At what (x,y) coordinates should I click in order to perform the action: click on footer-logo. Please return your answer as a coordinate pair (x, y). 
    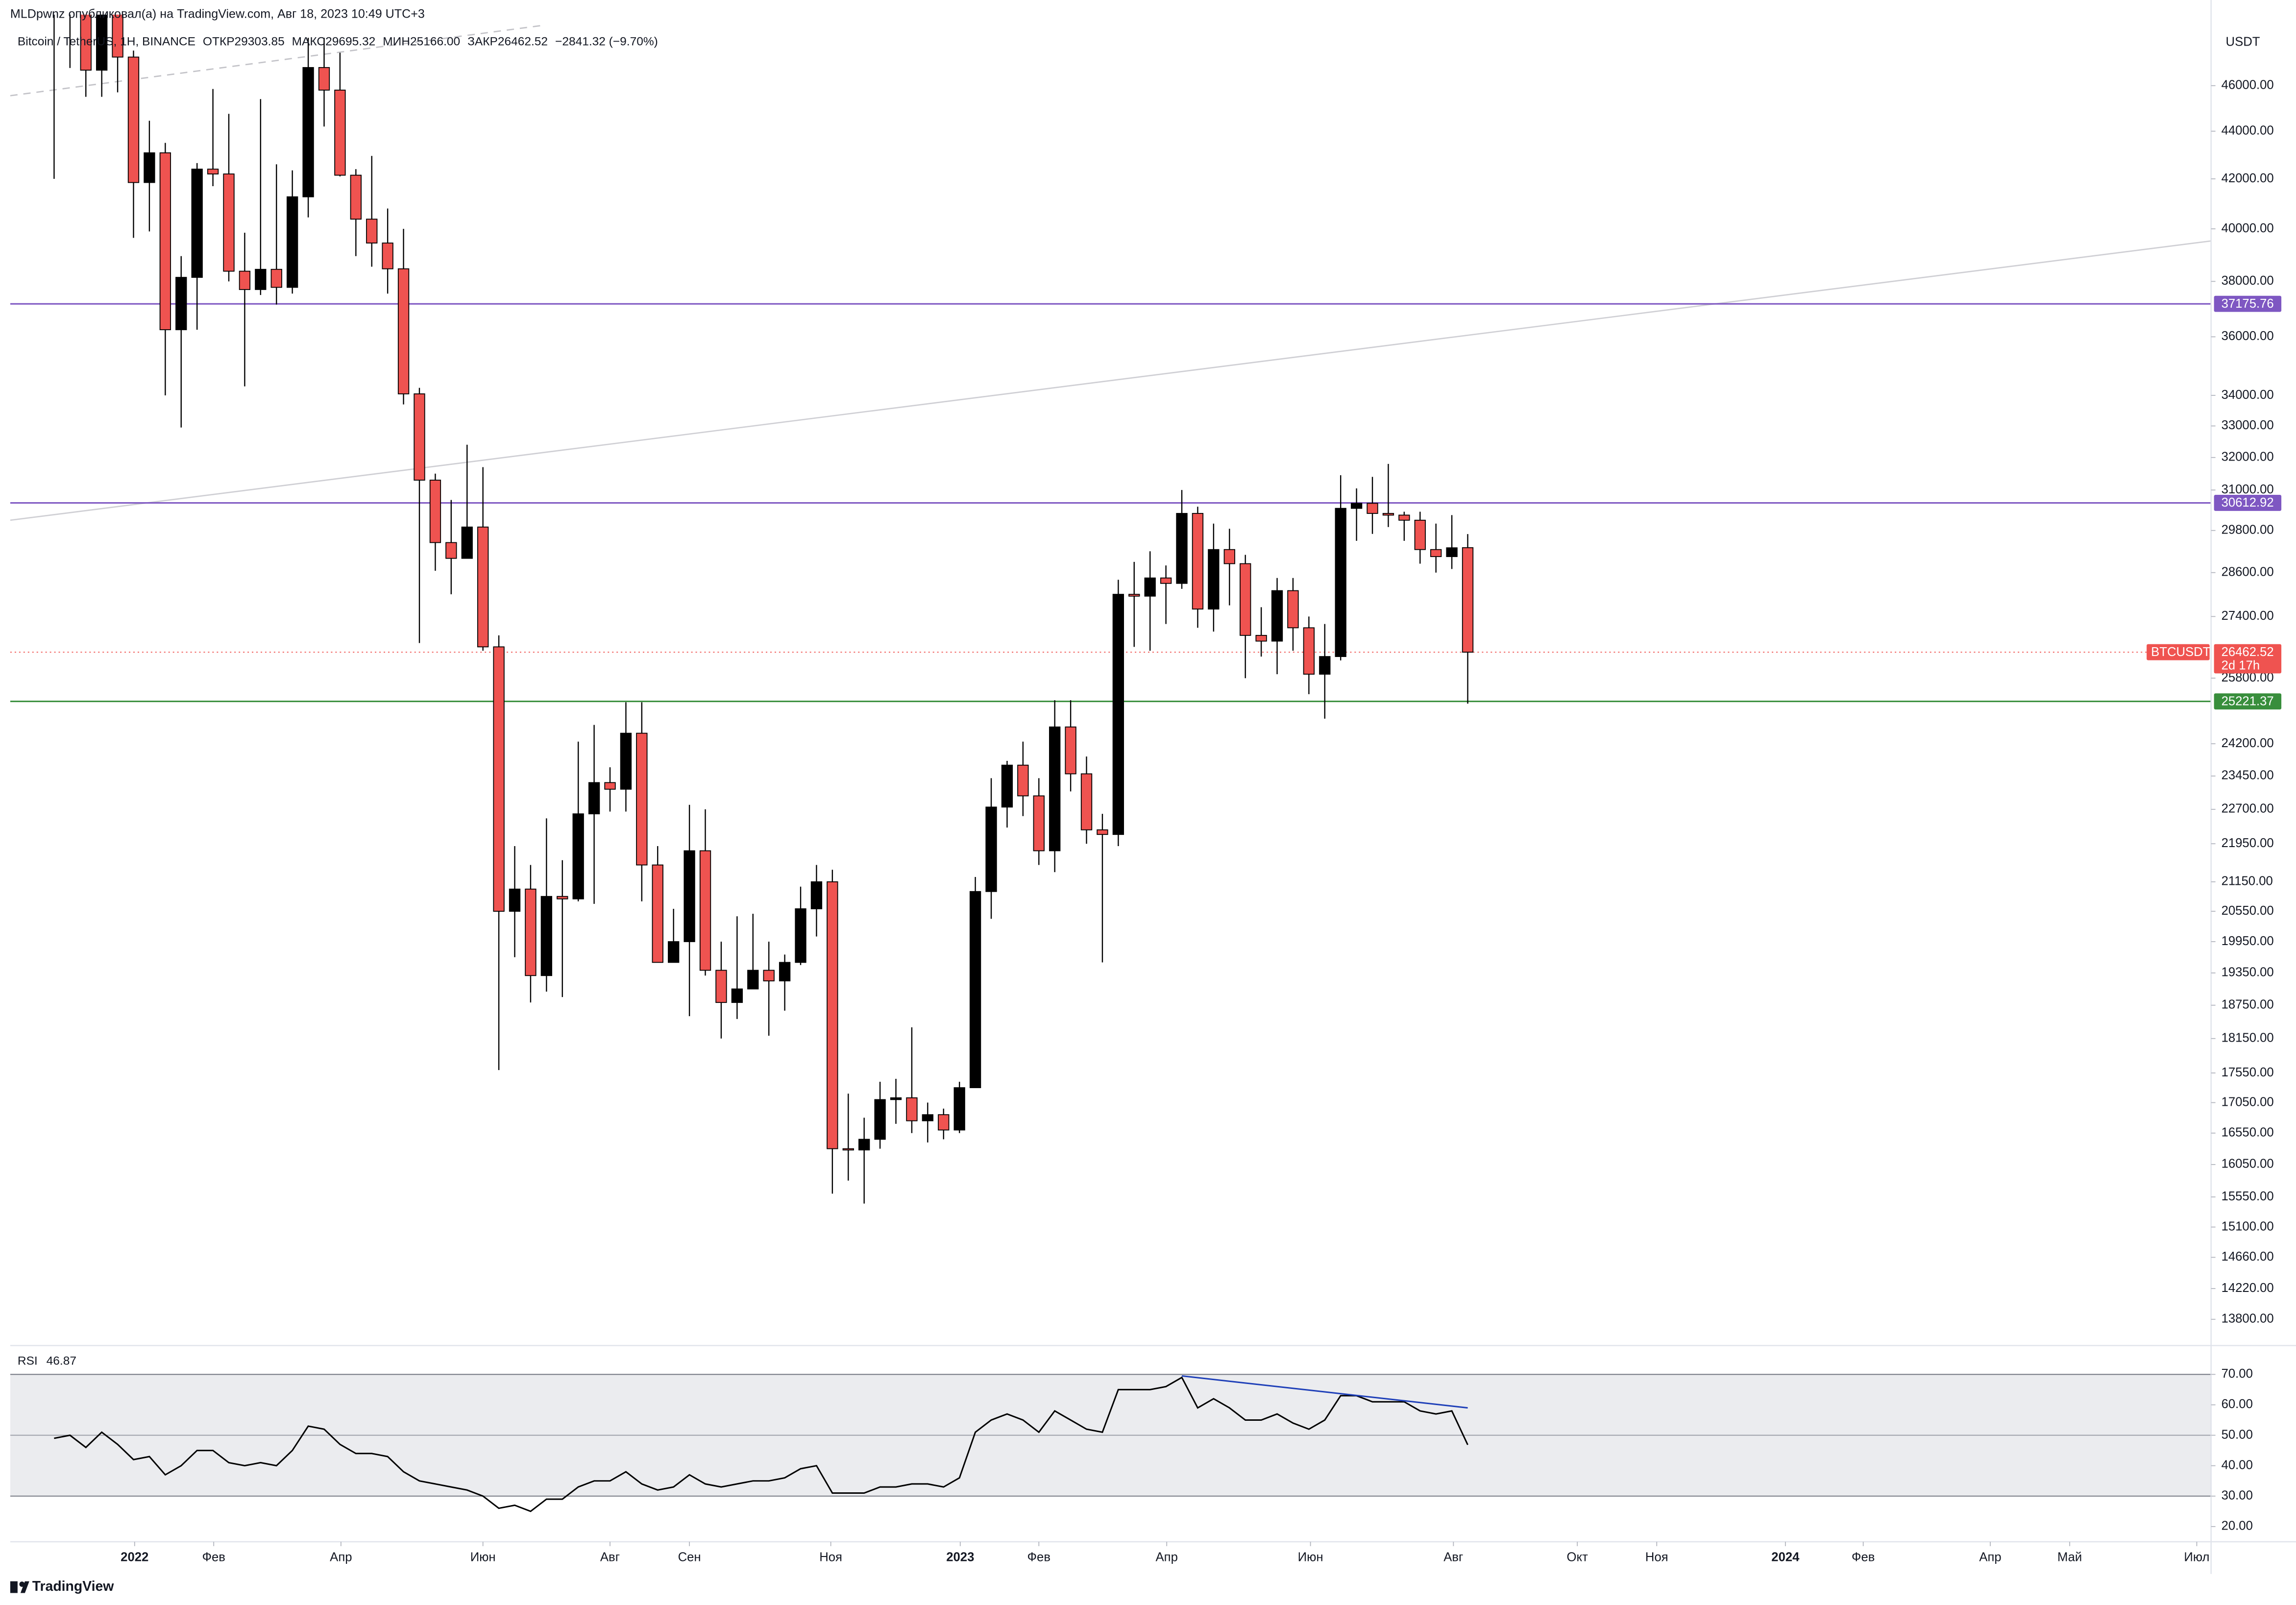
    Looking at the image, I should click on (19, 1587).